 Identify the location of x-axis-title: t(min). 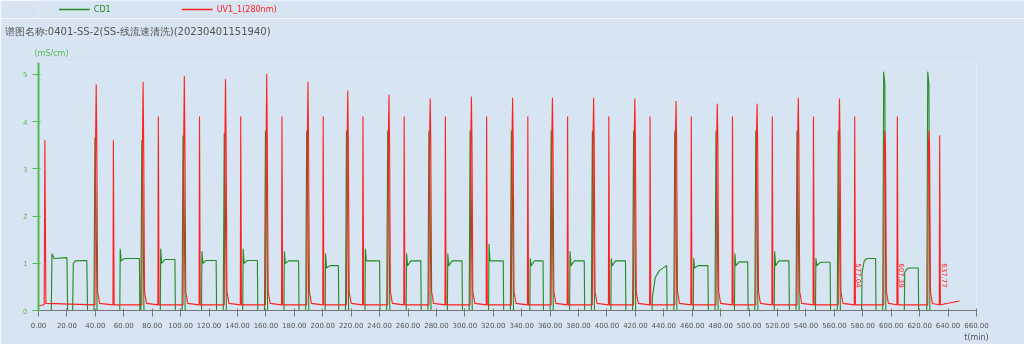
(976, 337).